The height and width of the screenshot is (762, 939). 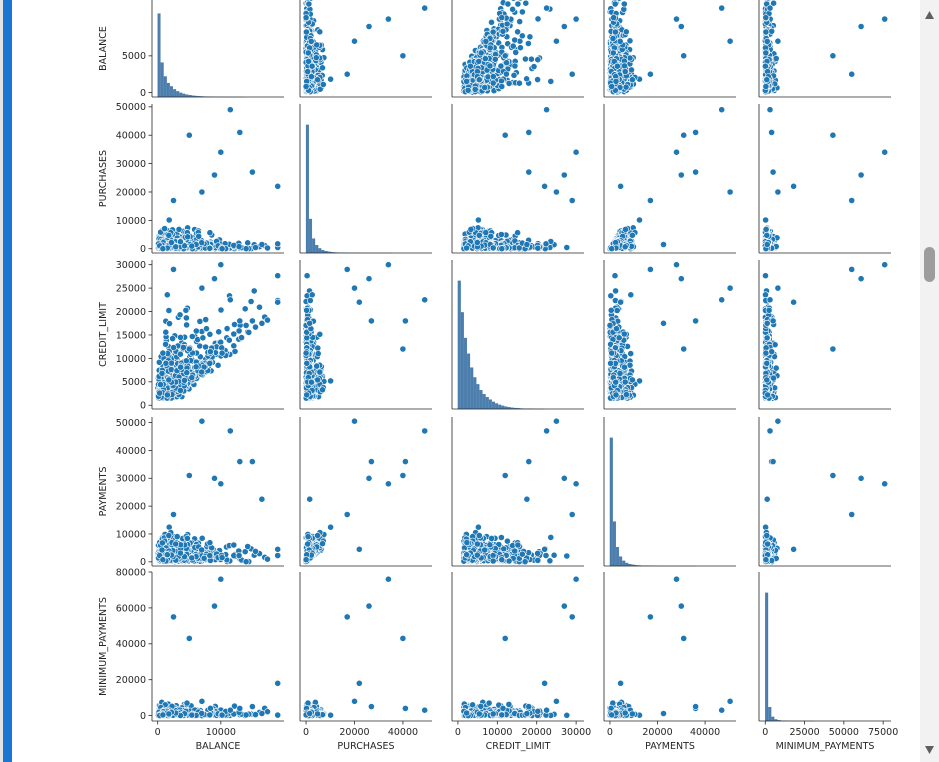 I want to click on active-cell-indicator, so click(x=7, y=381).